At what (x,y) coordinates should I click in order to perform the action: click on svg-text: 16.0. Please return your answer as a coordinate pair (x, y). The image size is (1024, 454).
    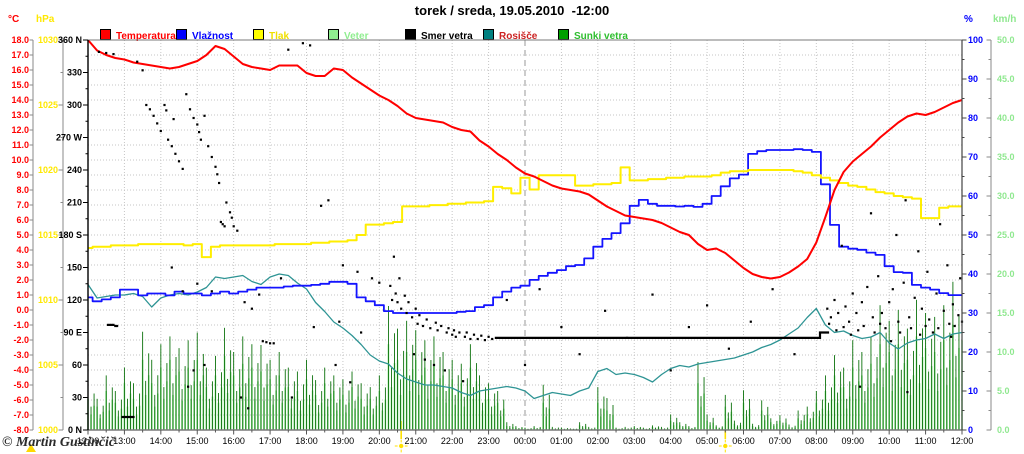
    Looking at the image, I should click on (20, 70).